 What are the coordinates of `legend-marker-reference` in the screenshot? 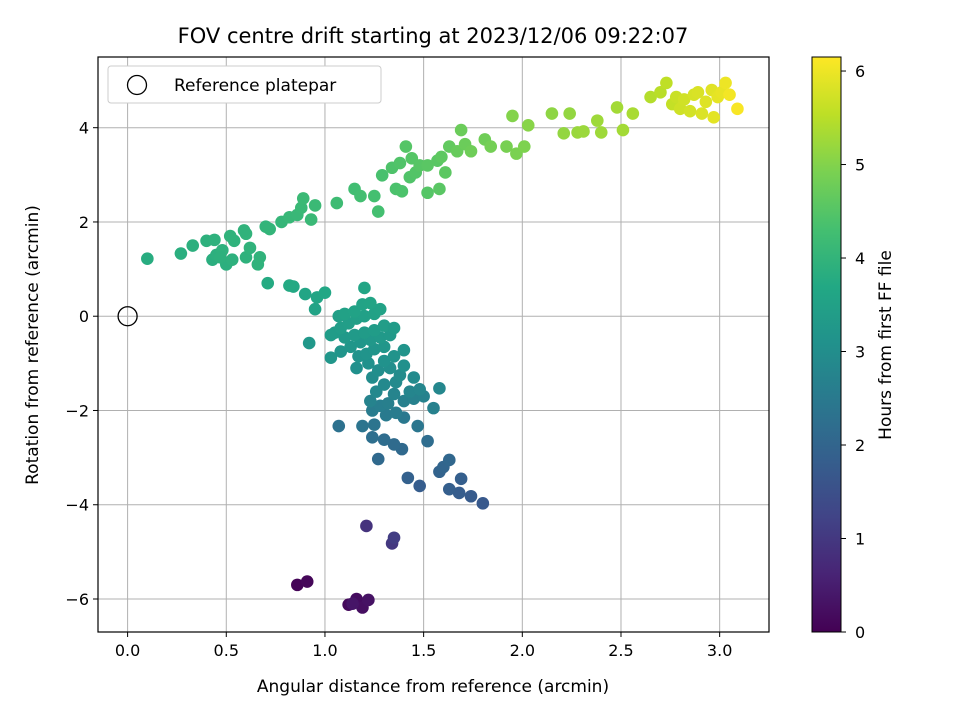 It's located at (137, 85).